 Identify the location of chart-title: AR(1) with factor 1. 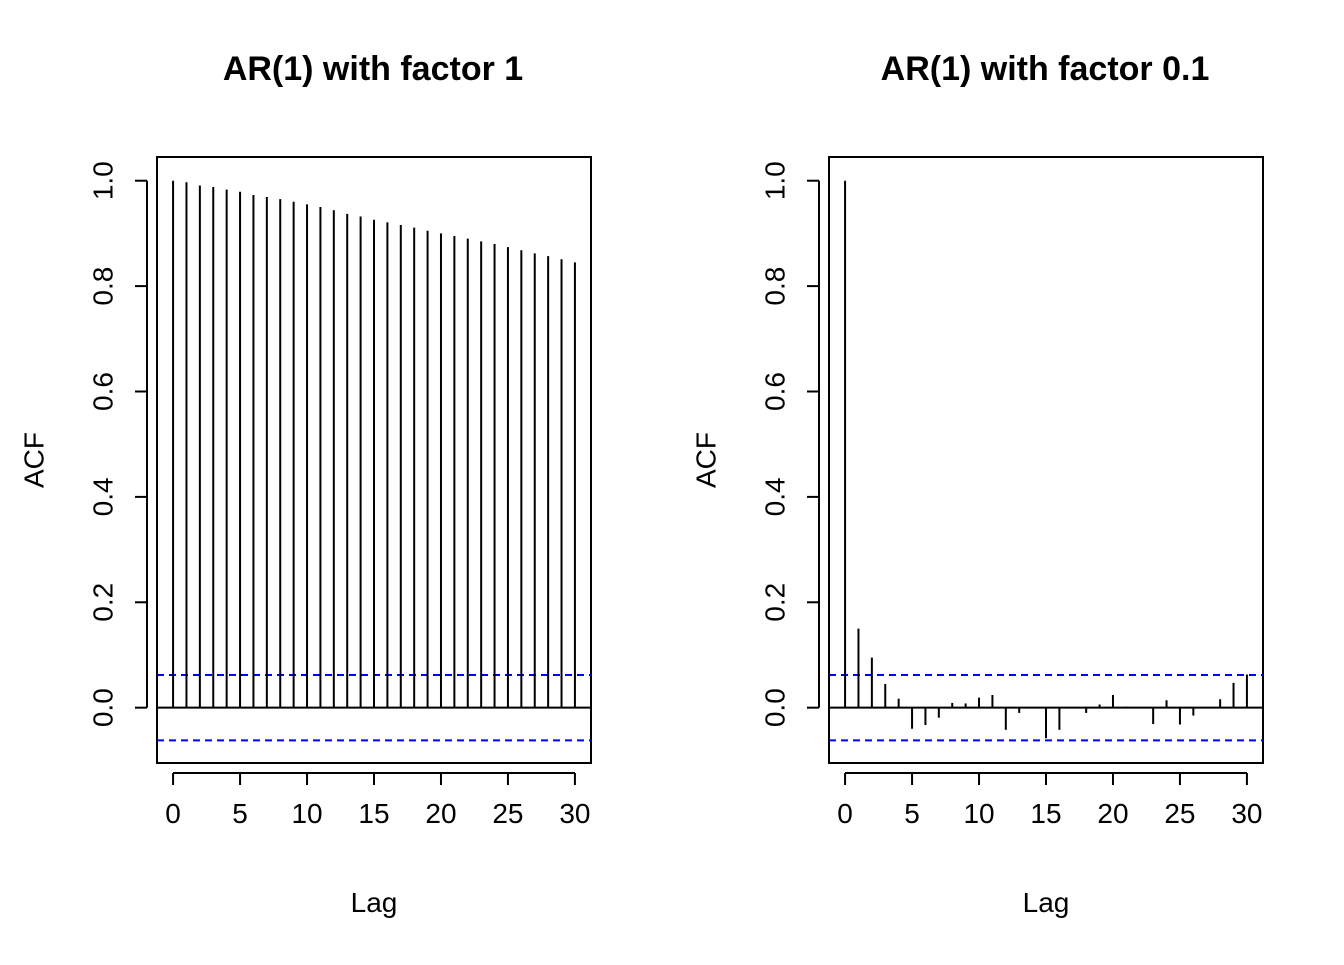
(373, 69).